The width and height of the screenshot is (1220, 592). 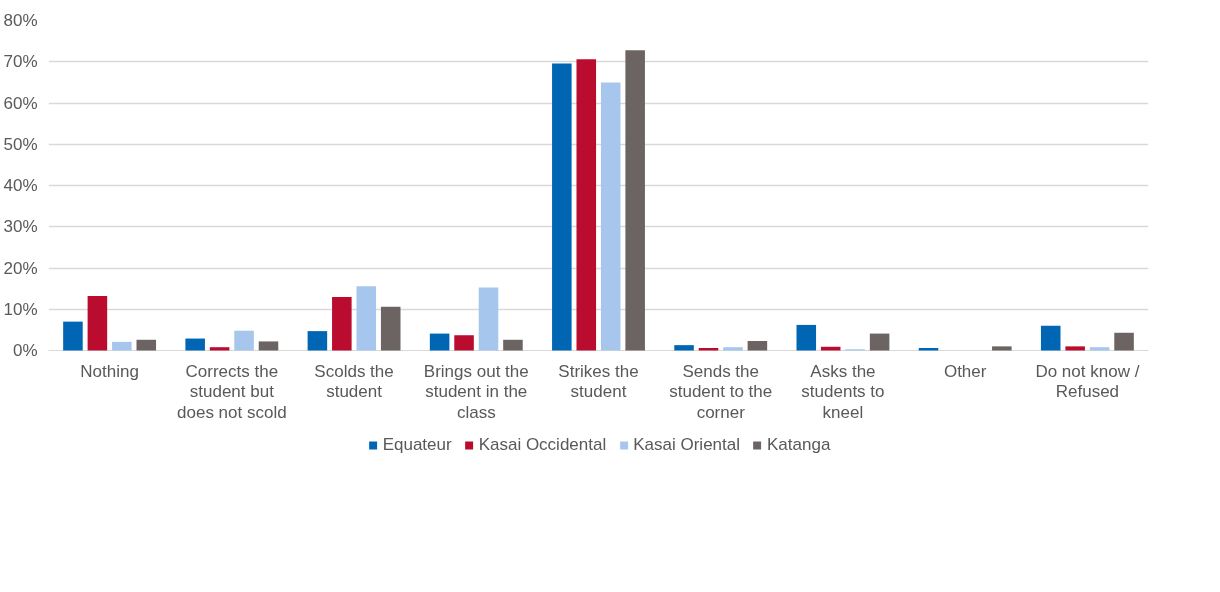 What do you see at coordinates (687, 445) in the screenshot?
I see `legend-label: Kasai Oriental` at bounding box center [687, 445].